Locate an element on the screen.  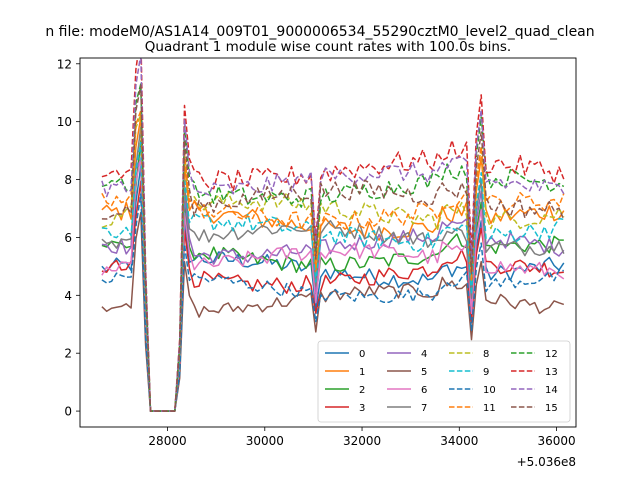
legend-label: 10 is located at coordinates (489, 390).